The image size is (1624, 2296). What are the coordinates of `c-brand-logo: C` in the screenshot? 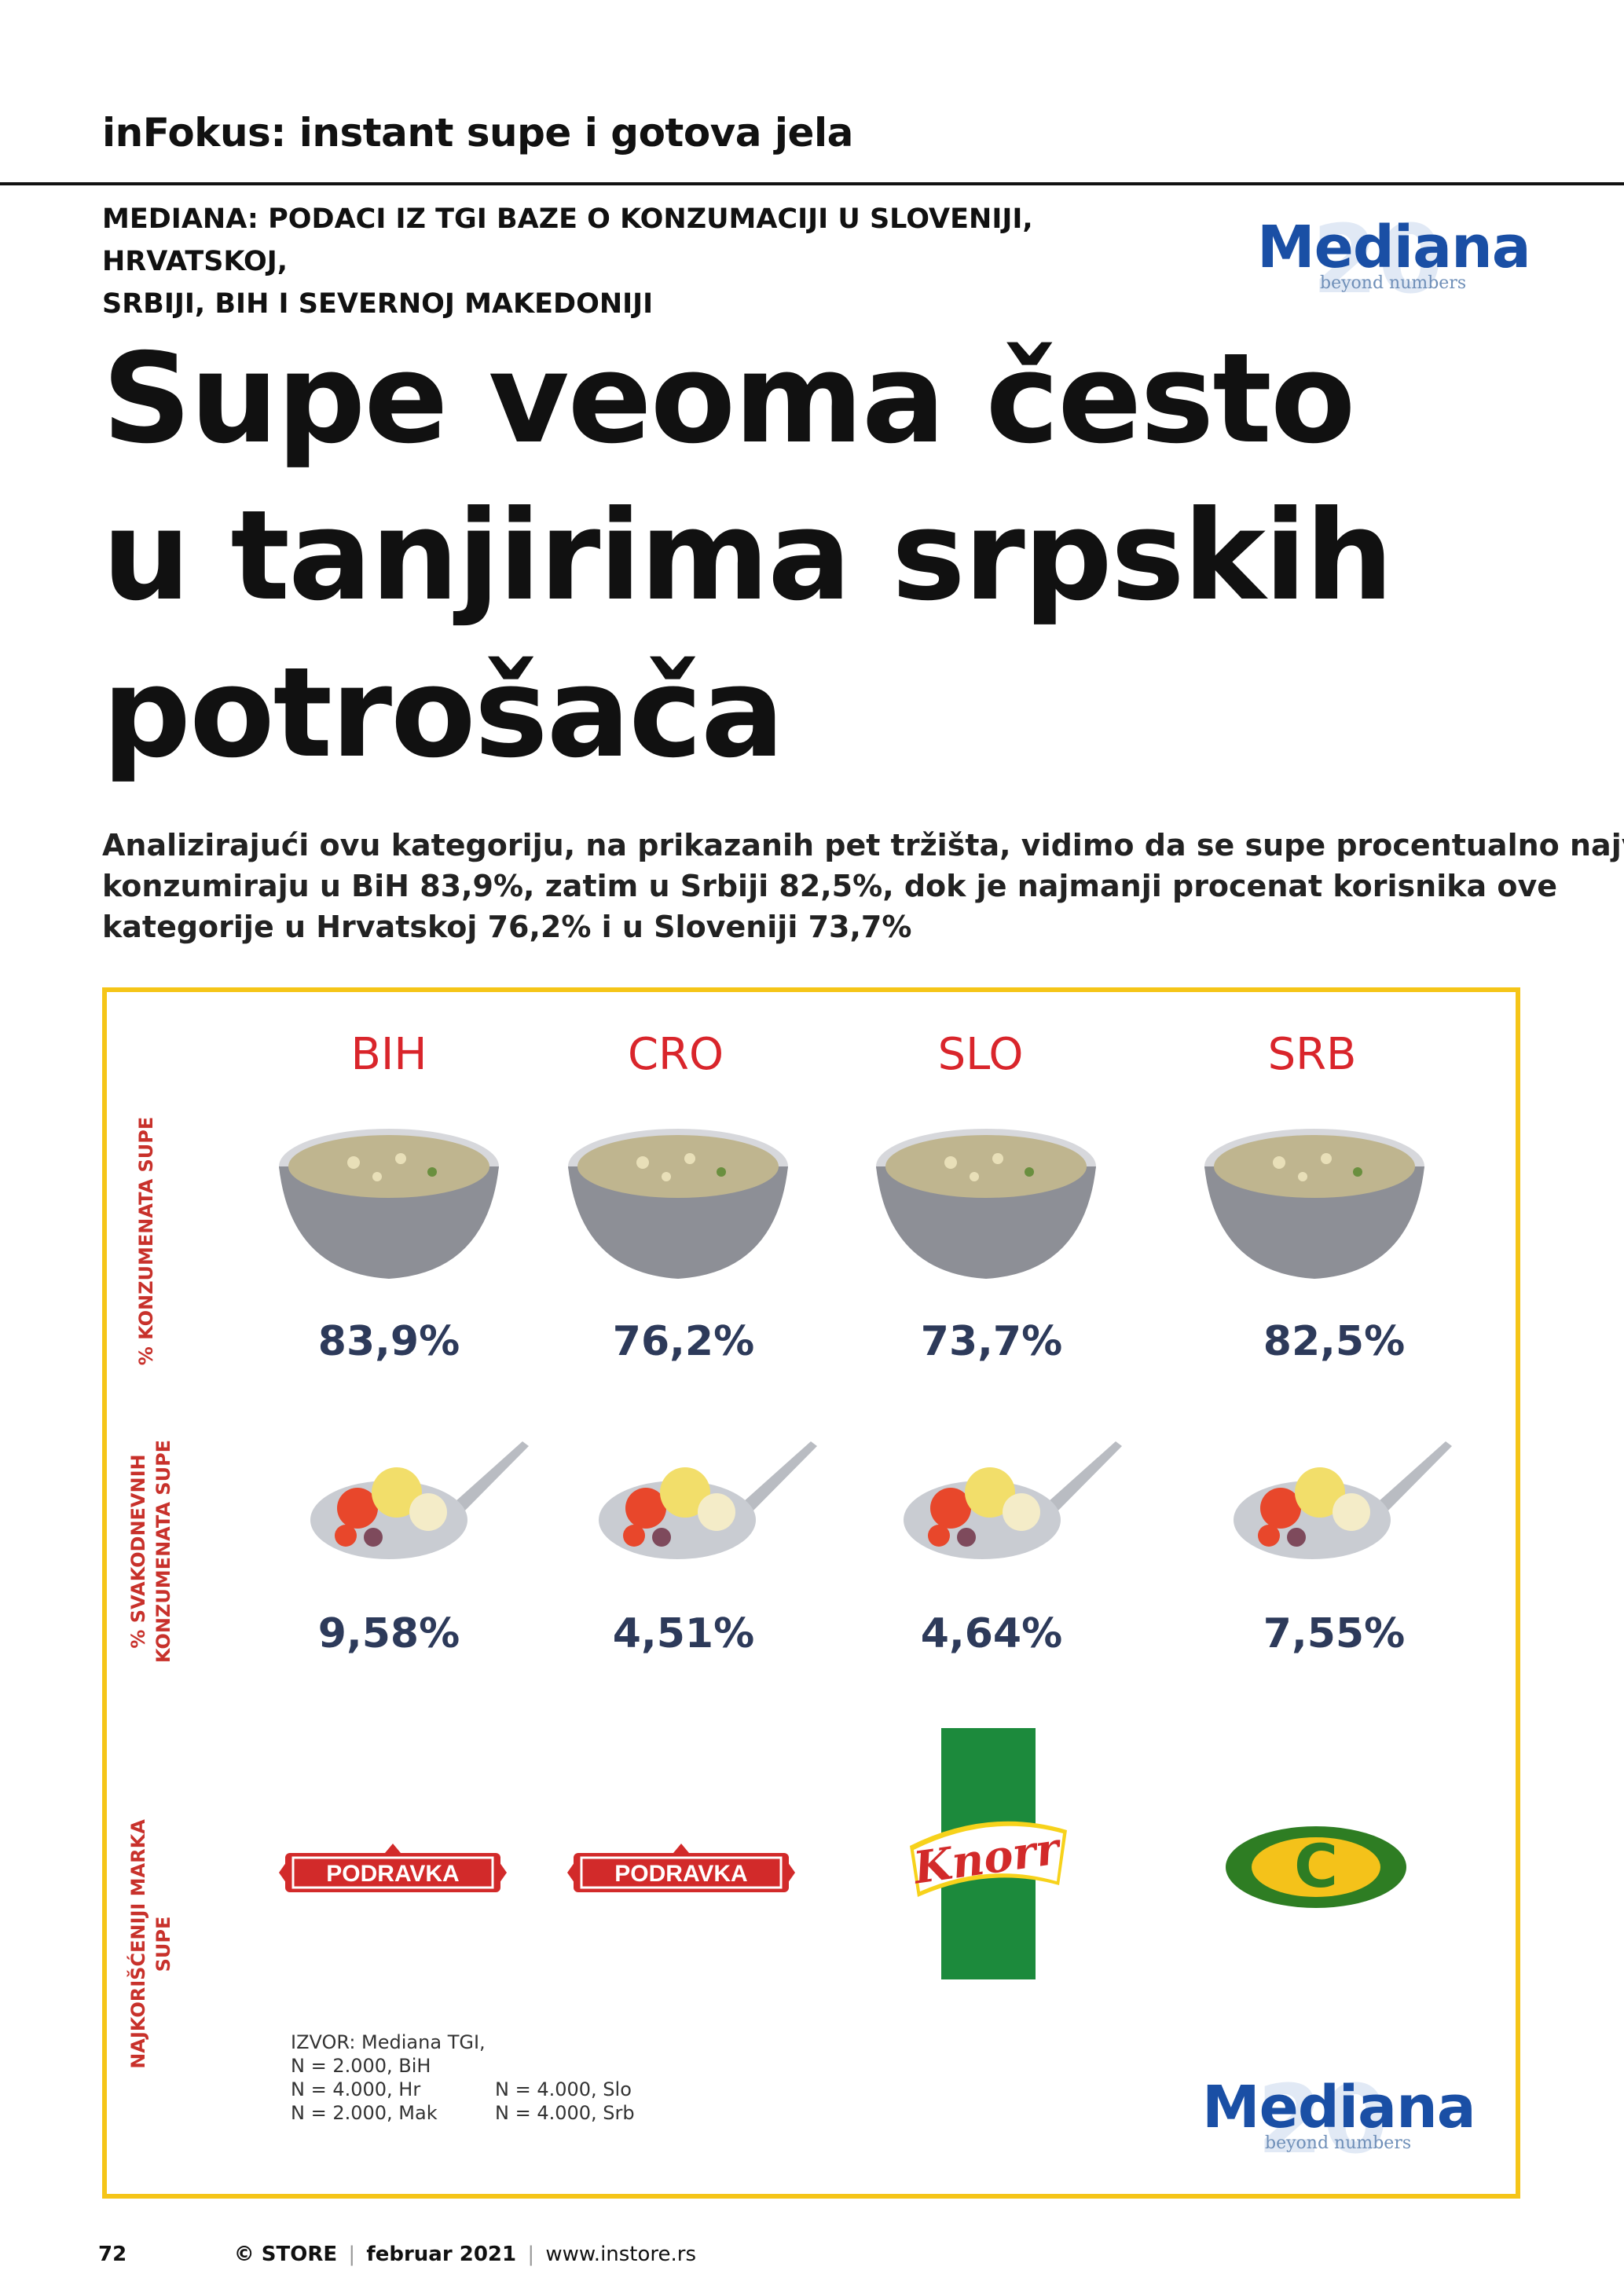 It's located at (1316, 1867).